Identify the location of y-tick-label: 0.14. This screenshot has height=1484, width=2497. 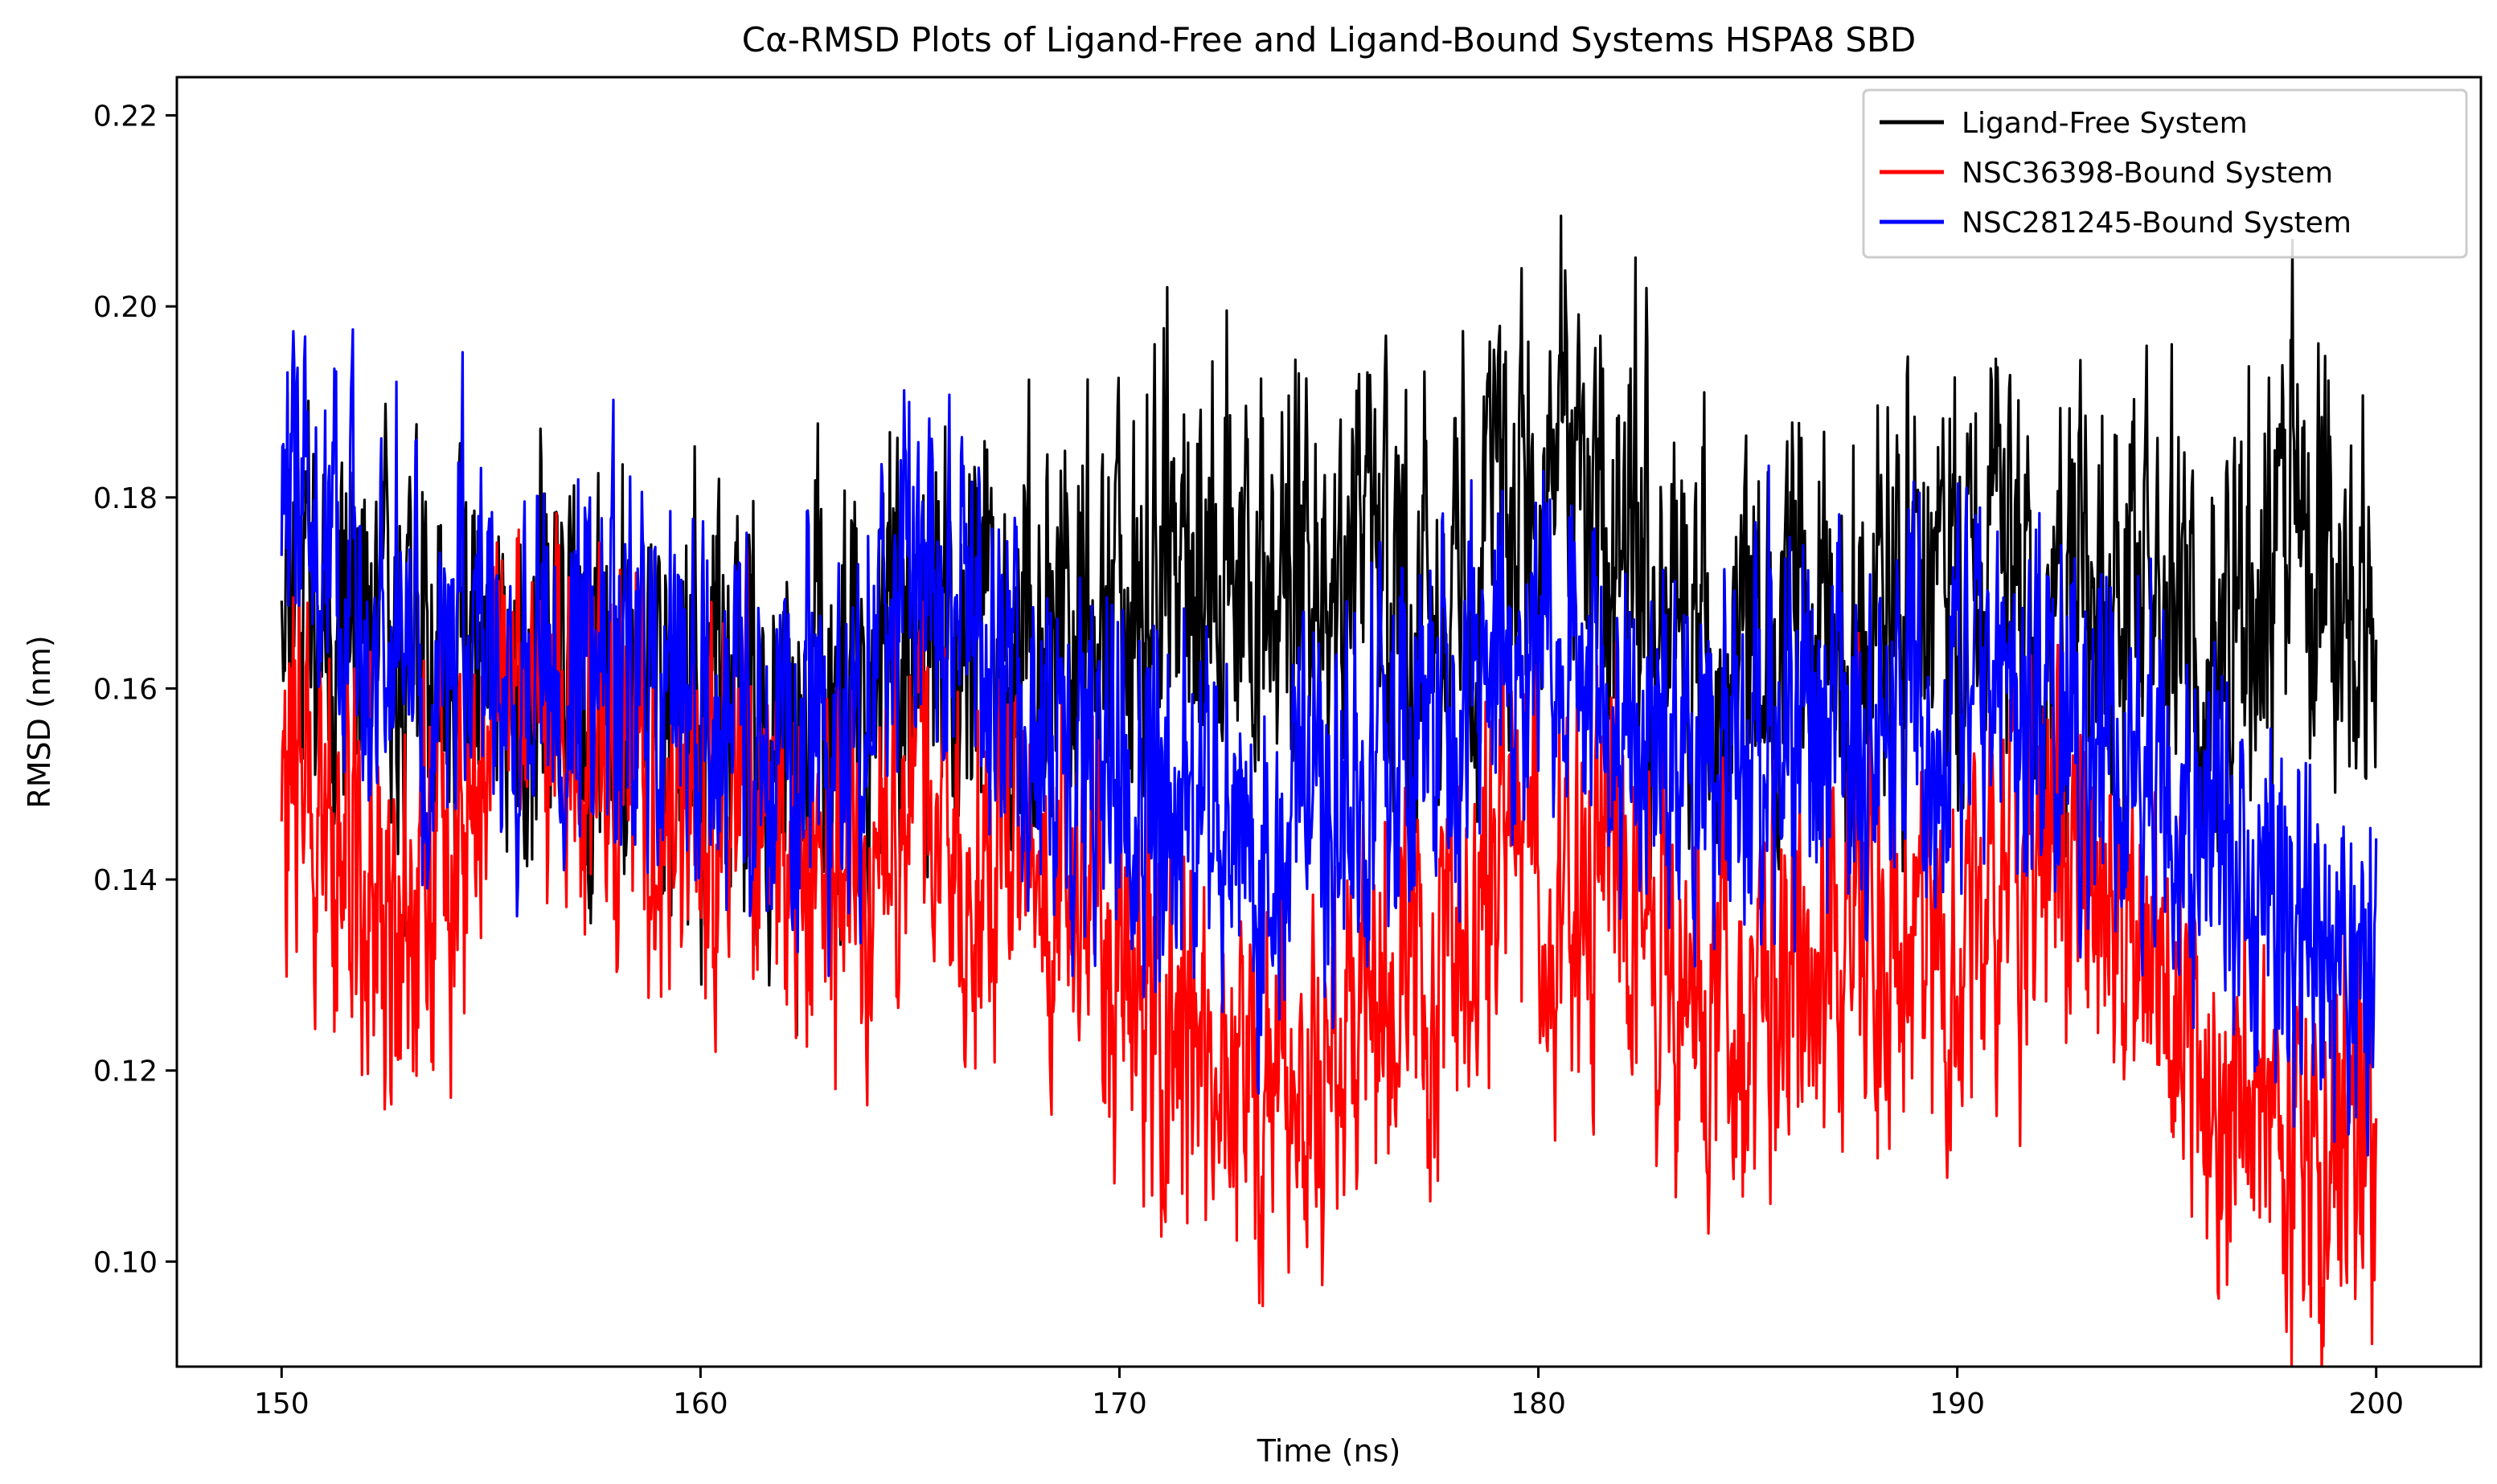
(126, 881).